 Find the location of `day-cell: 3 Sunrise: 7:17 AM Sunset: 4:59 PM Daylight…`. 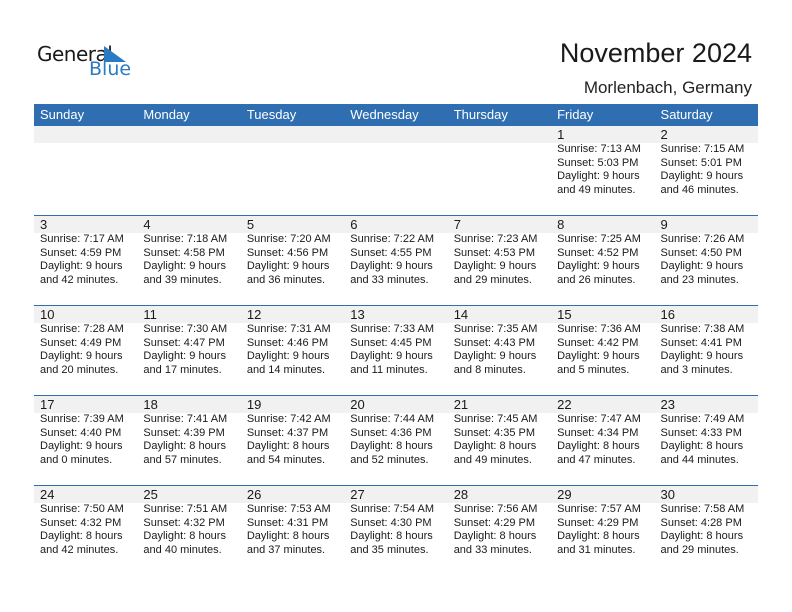

day-cell: 3 Sunrise: 7:17 AM Sunset: 4:59 PM Daylight… is located at coordinates (85, 261).